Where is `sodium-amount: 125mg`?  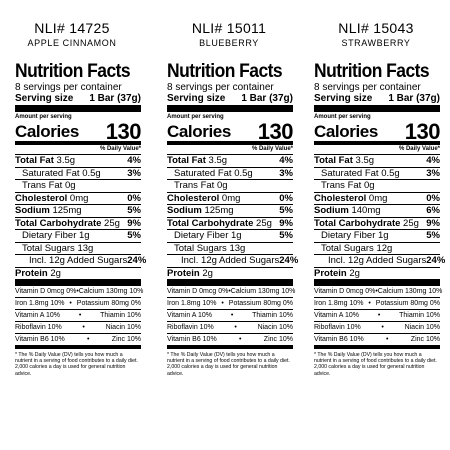 sodium-amount: 125mg is located at coordinates (219, 210).